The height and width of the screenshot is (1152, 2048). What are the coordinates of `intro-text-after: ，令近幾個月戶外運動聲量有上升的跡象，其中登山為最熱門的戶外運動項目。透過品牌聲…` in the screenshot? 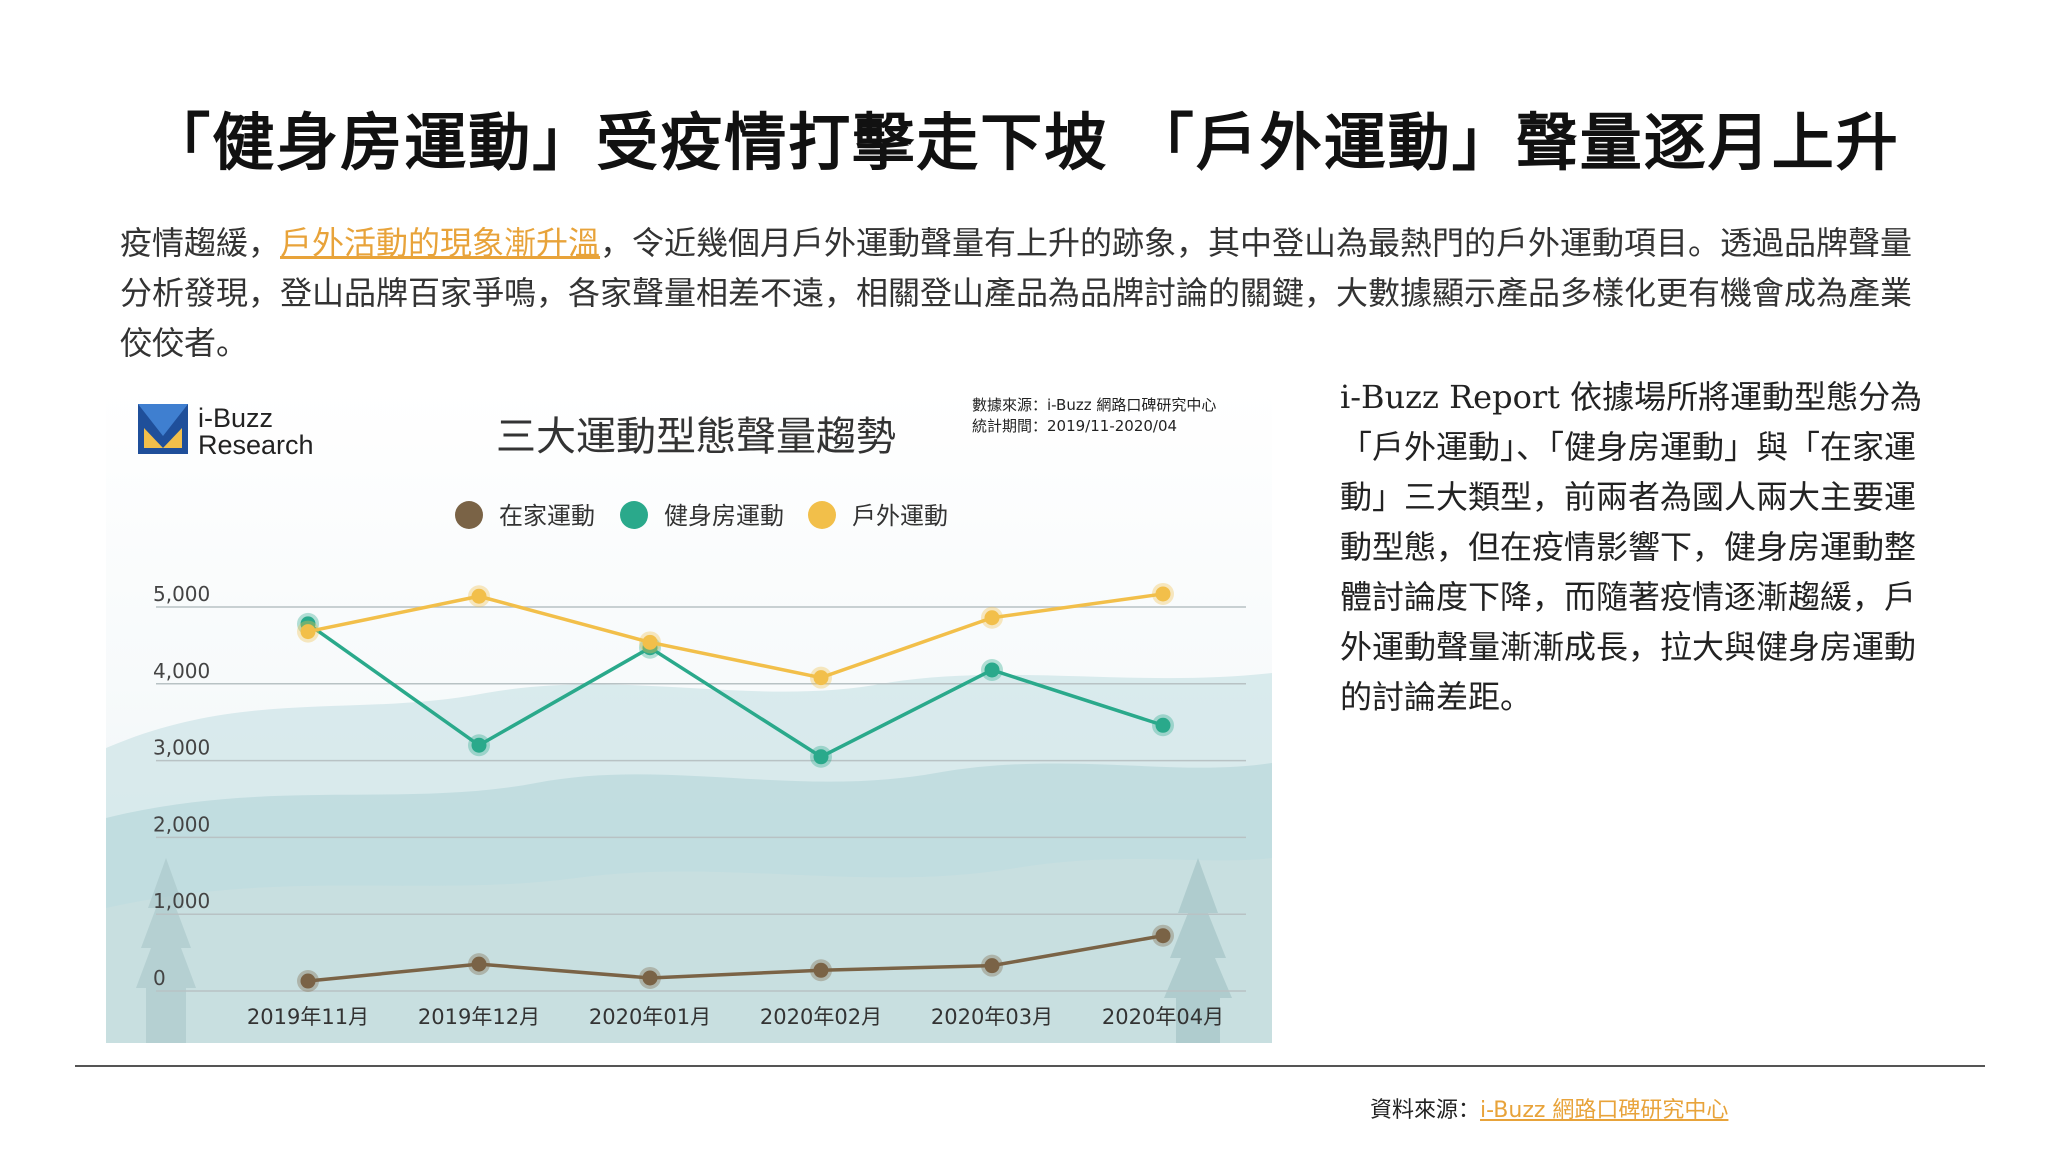 It's located at (1016, 293).